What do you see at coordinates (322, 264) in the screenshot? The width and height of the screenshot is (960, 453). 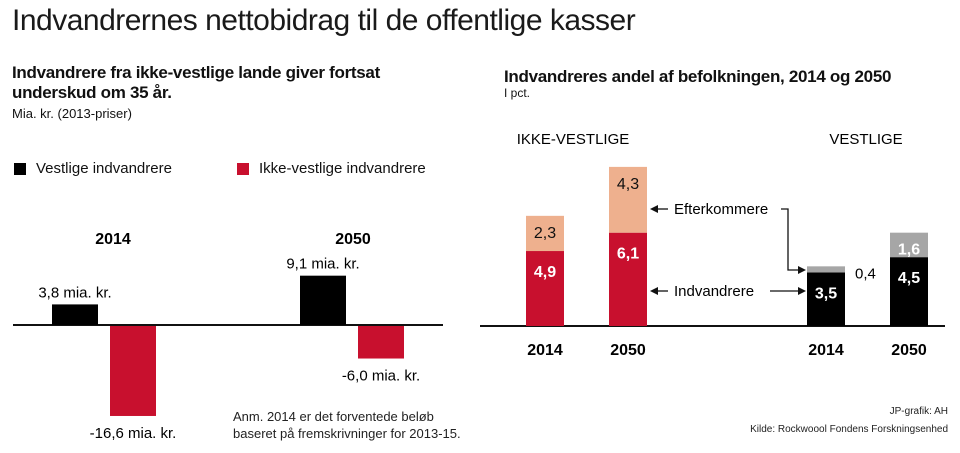 I see `data-label: 9,1 mia. kr.` at bounding box center [322, 264].